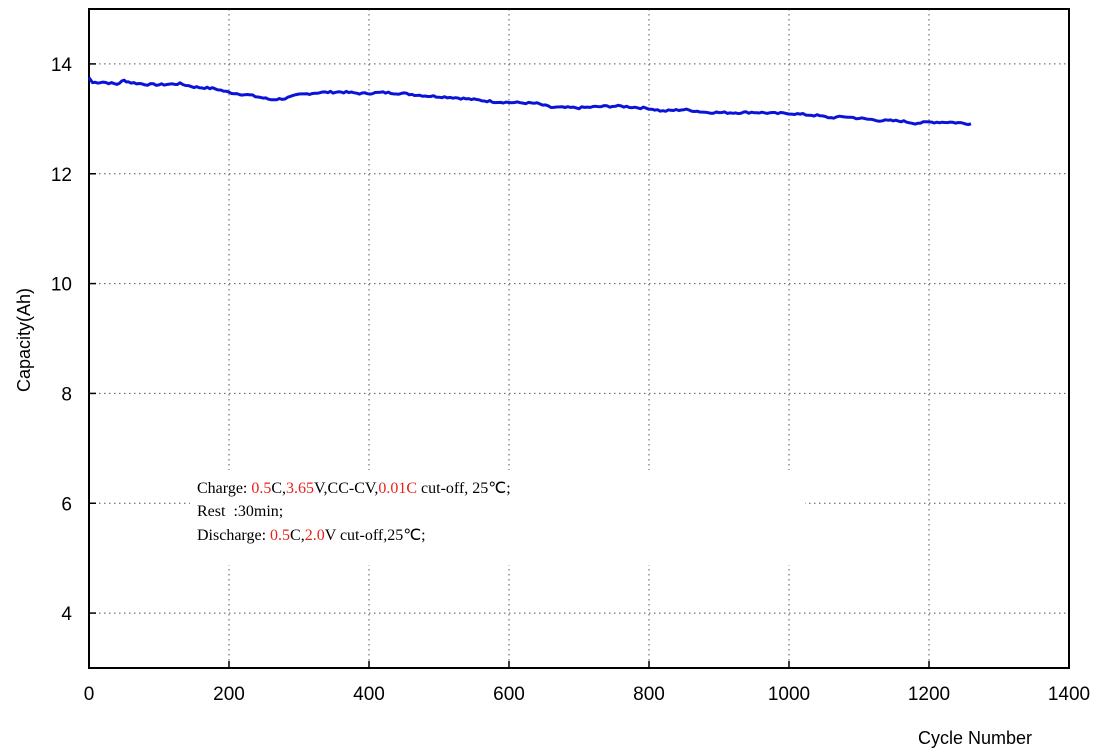  Describe the element at coordinates (346, 488) in the screenshot. I see `charge-voltage-unit: V,CC-CV,` at that location.